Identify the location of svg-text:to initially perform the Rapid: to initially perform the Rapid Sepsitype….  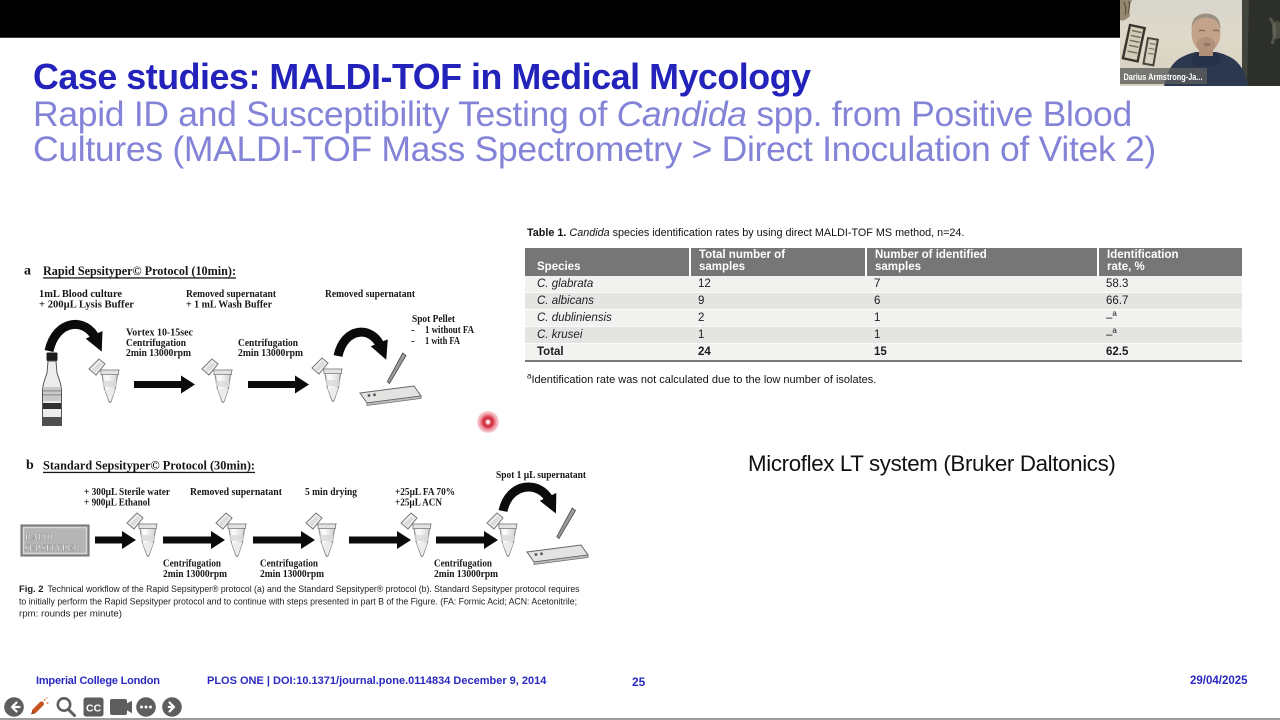
(298, 600).